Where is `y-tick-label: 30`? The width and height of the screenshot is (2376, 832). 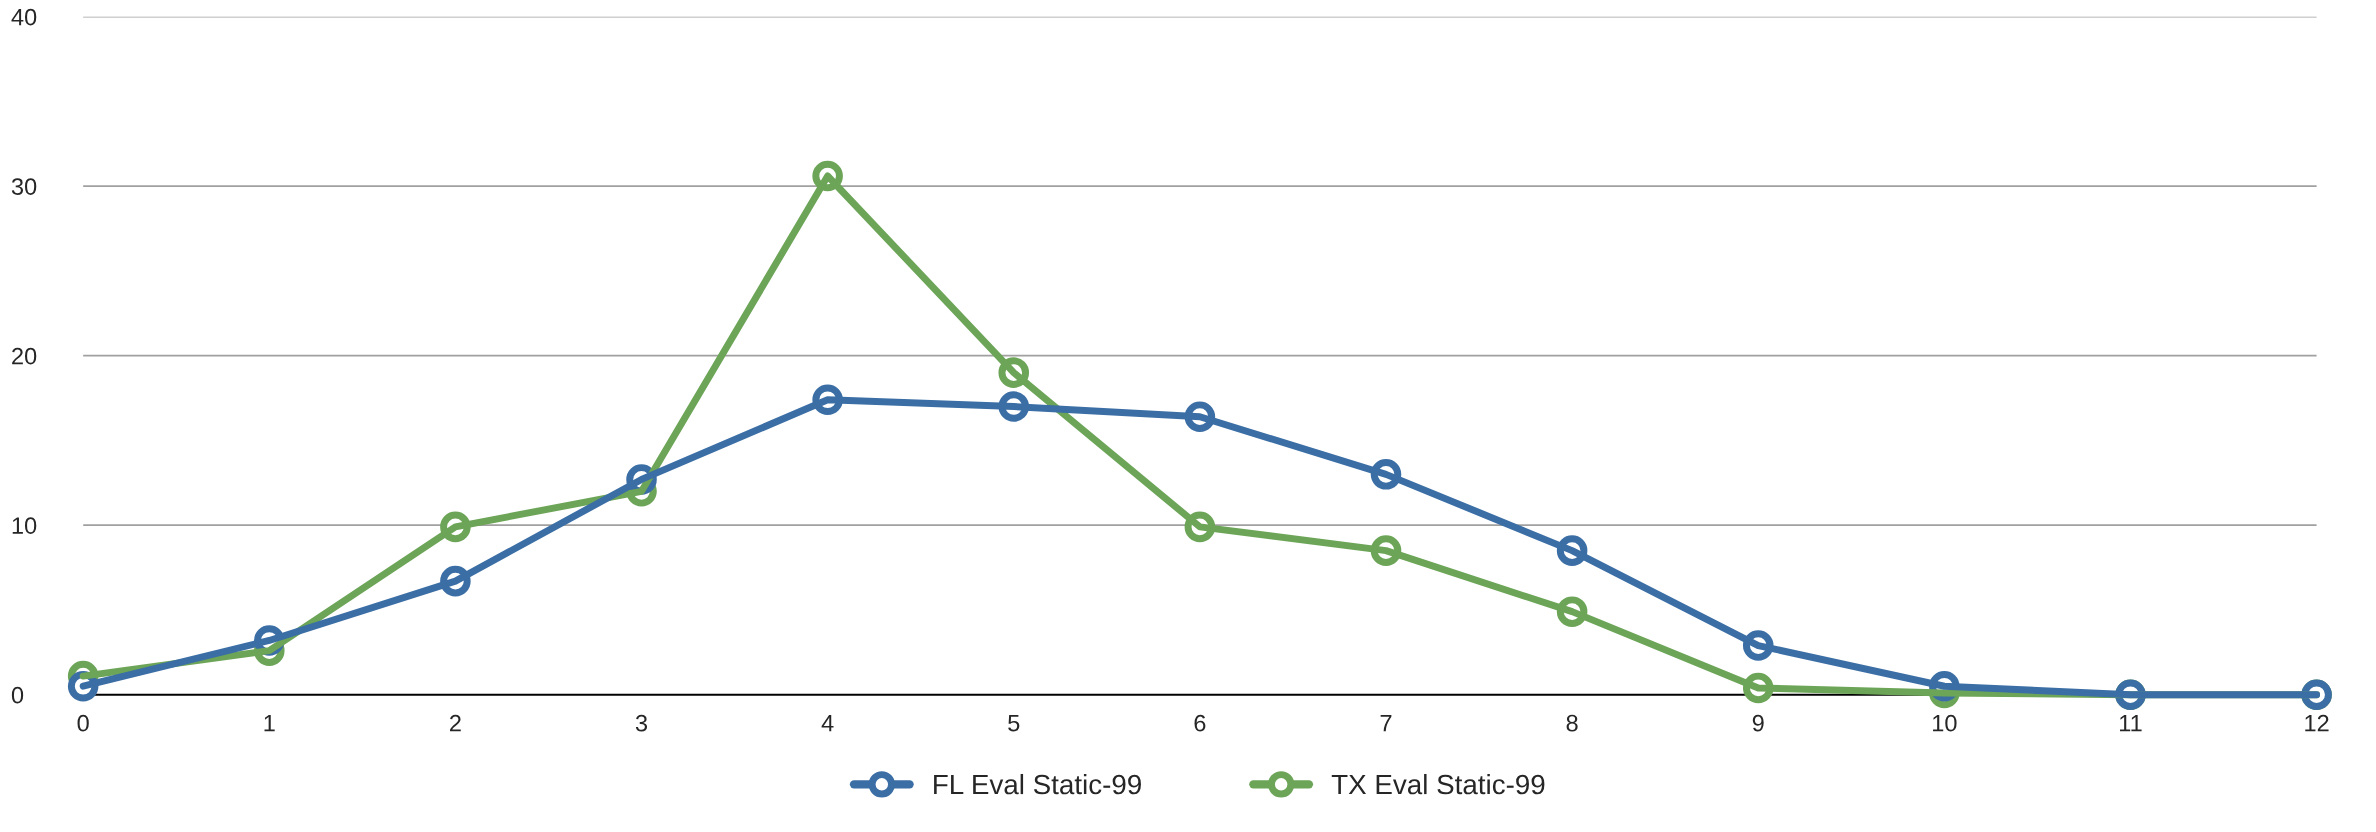
y-tick-label: 30 is located at coordinates (24, 186).